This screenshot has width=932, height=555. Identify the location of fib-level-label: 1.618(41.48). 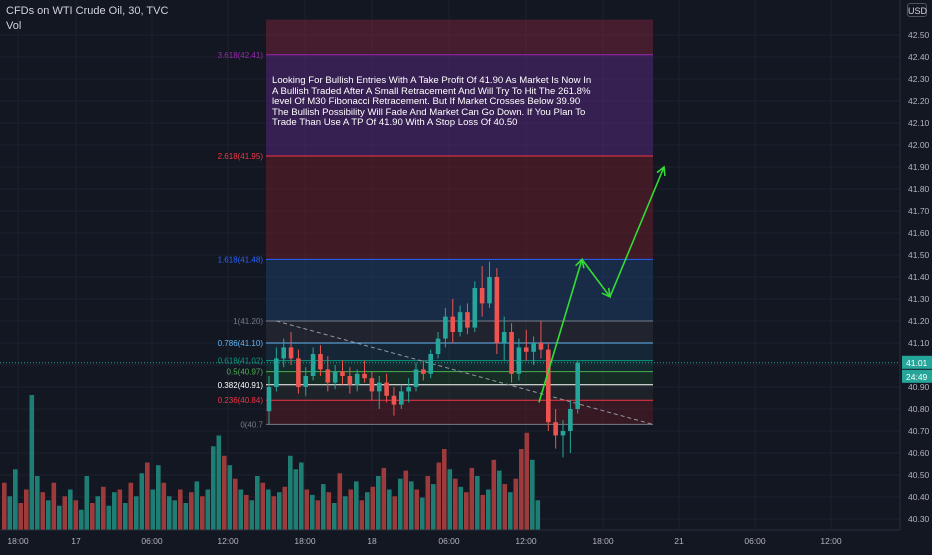
(241, 259).